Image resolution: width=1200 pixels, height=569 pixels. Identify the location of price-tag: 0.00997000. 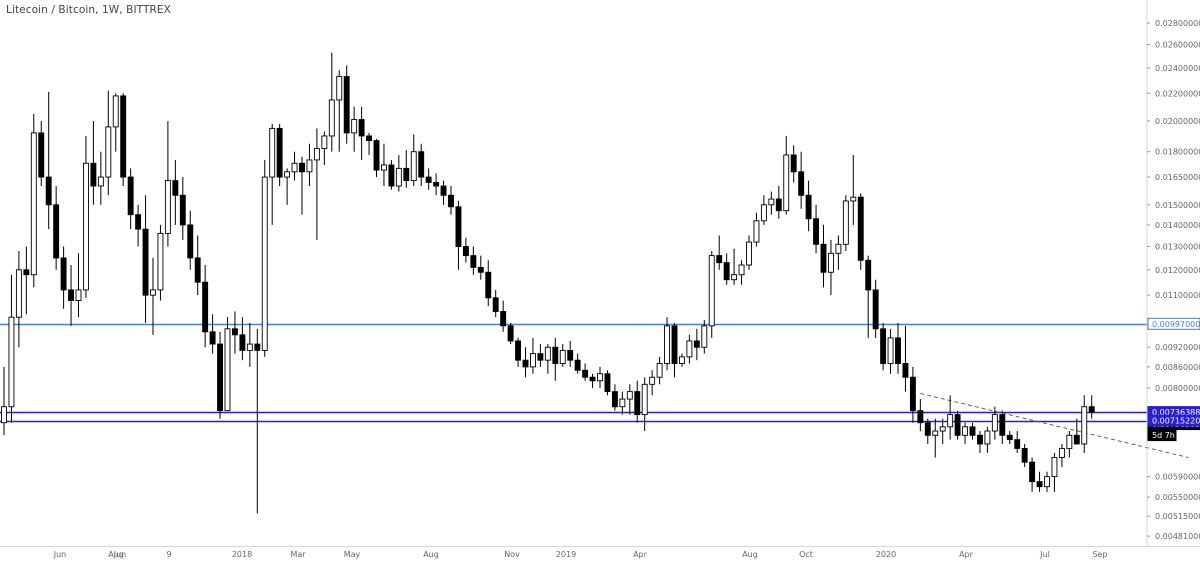
(1173, 323).